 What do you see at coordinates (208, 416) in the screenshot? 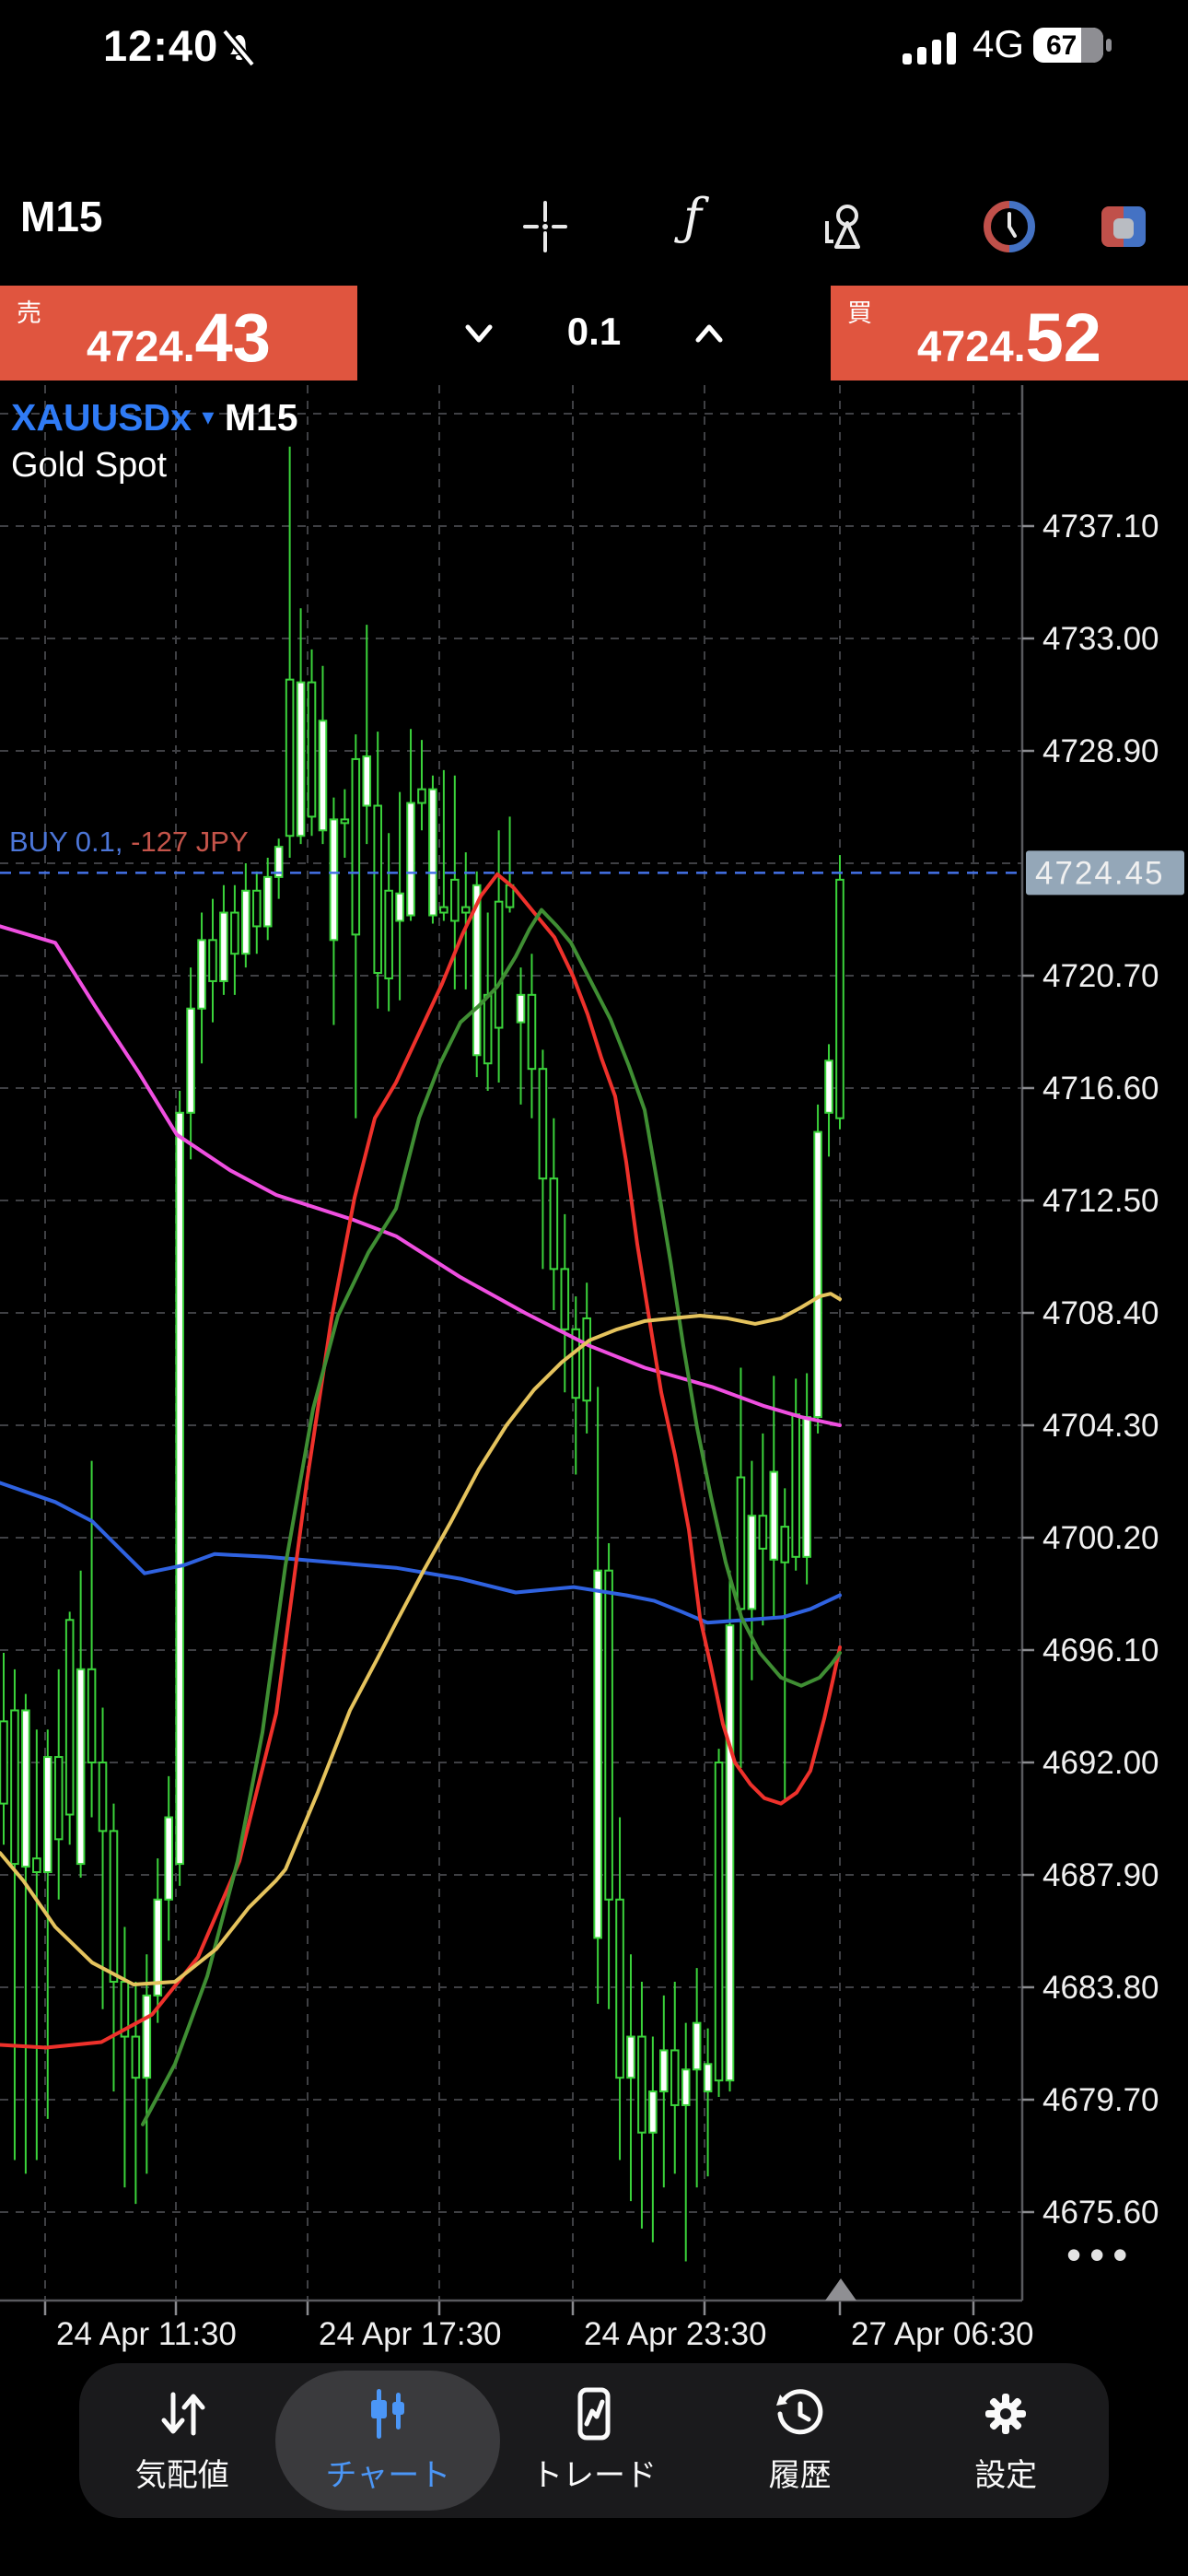
I see `chevron-down-icon: ▾` at bounding box center [208, 416].